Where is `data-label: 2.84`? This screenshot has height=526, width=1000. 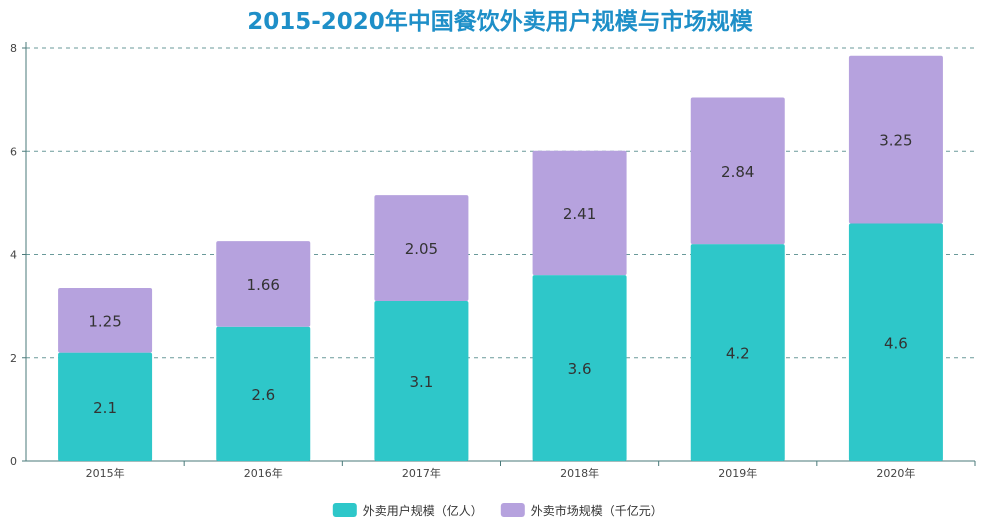 data-label: 2.84 is located at coordinates (737, 172).